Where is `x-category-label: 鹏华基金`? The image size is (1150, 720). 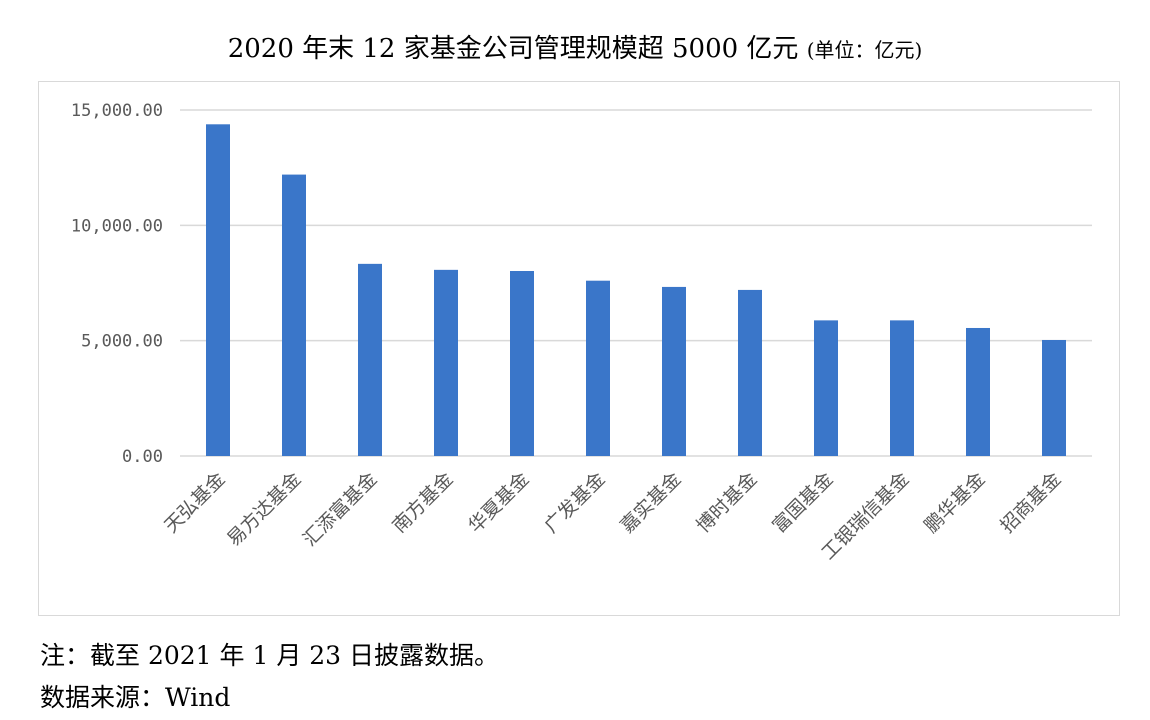 x-category-label: 鹏华基金 is located at coordinates (954, 502).